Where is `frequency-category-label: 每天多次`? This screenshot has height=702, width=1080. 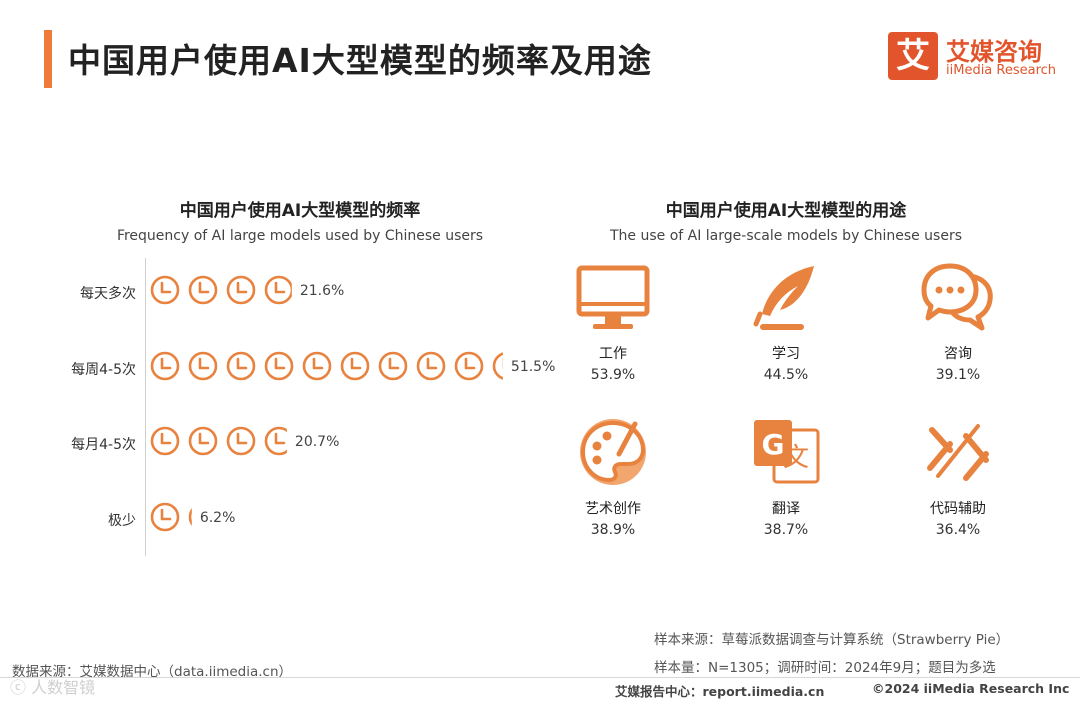
frequency-category-label: 每天多次 is located at coordinates (108, 294).